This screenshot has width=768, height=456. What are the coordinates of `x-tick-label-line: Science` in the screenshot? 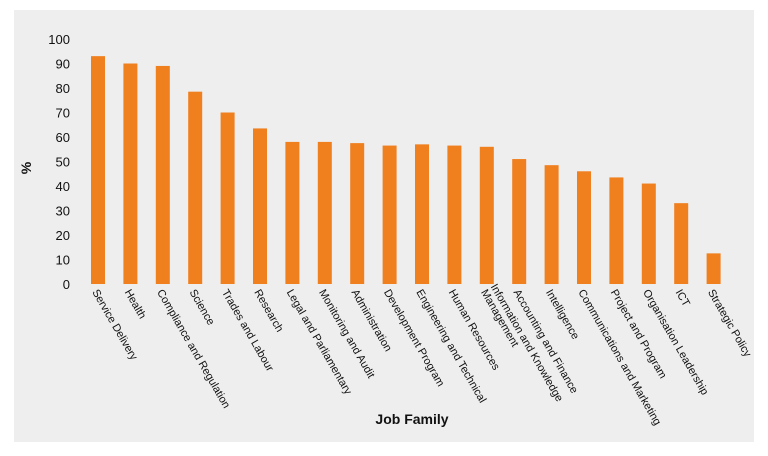 It's located at (202, 308).